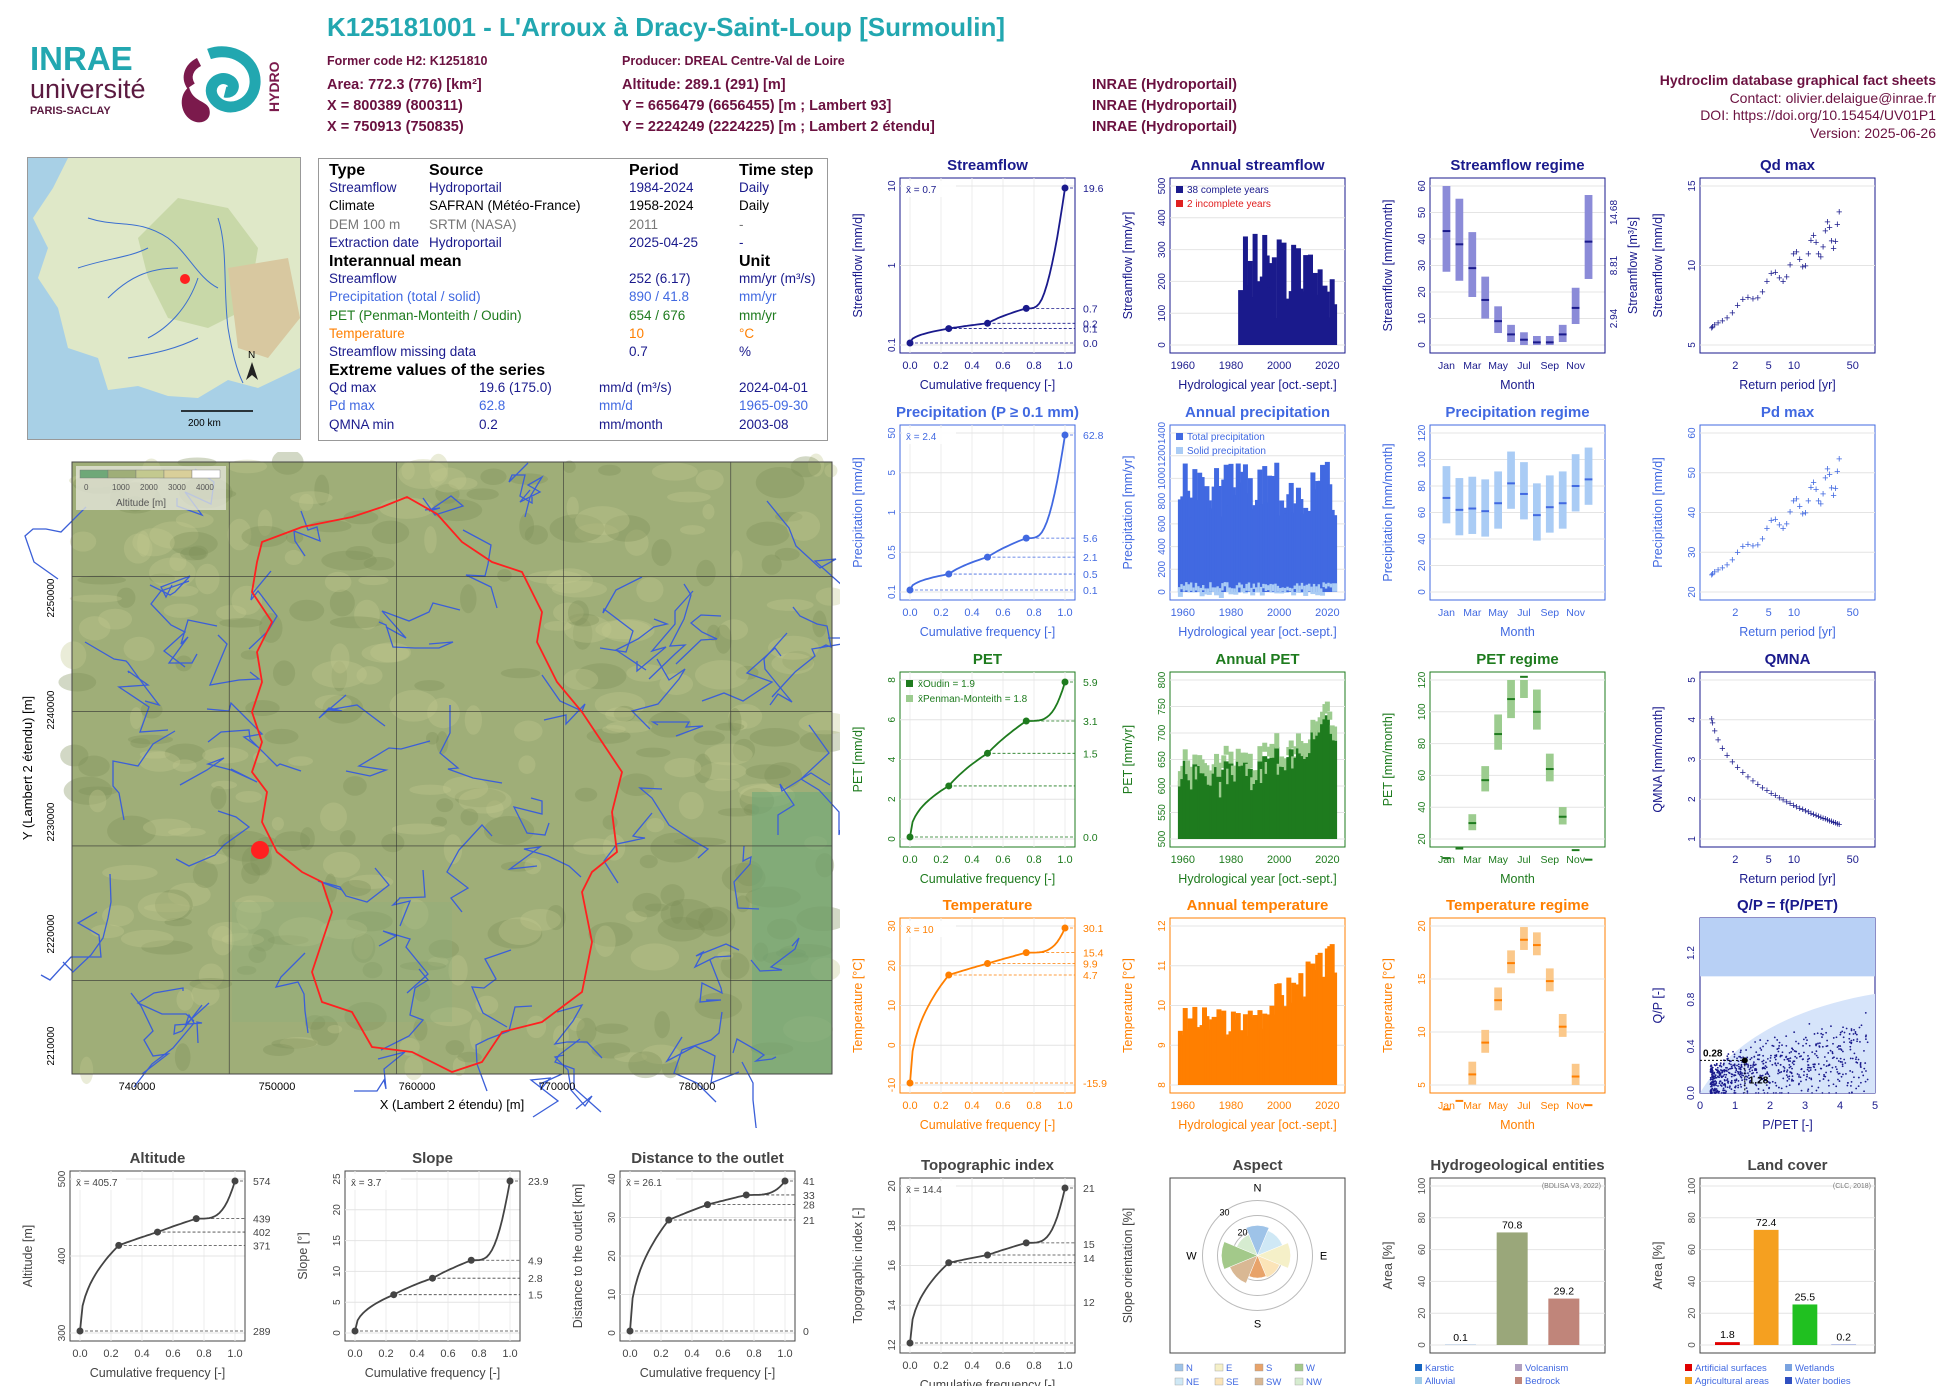 The image size is (1960, 1386). Describe the element at coordinates (774, 388) in the screenshot. I see `extreme-cell: 2024-04-01` at that location.